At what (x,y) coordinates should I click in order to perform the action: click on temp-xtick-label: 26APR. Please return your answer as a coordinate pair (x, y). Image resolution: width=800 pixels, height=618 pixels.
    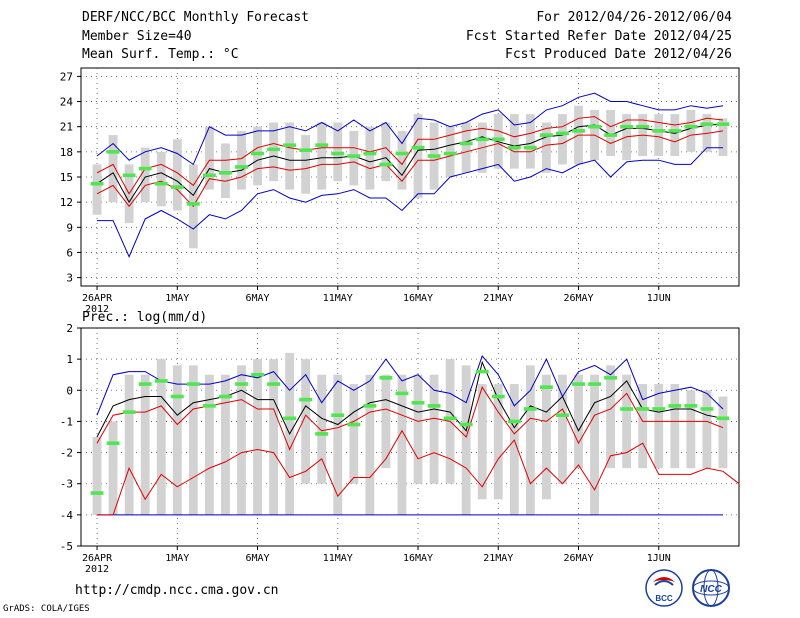
    Looking at the image, I should click on (97, 298).